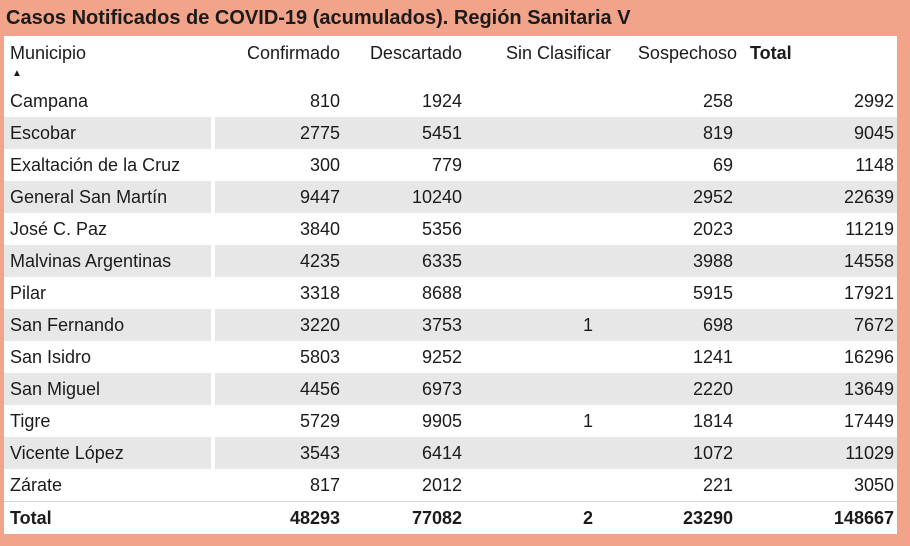  What do you see at coordinates (314, 517) in the screenshot?
I see `cell-confirmado: 48293` at bounding box center [314, 517].